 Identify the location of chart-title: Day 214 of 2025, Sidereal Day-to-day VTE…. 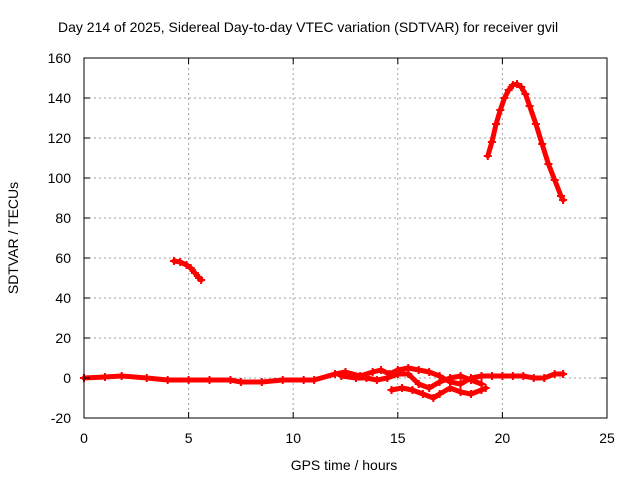
(308, 27).